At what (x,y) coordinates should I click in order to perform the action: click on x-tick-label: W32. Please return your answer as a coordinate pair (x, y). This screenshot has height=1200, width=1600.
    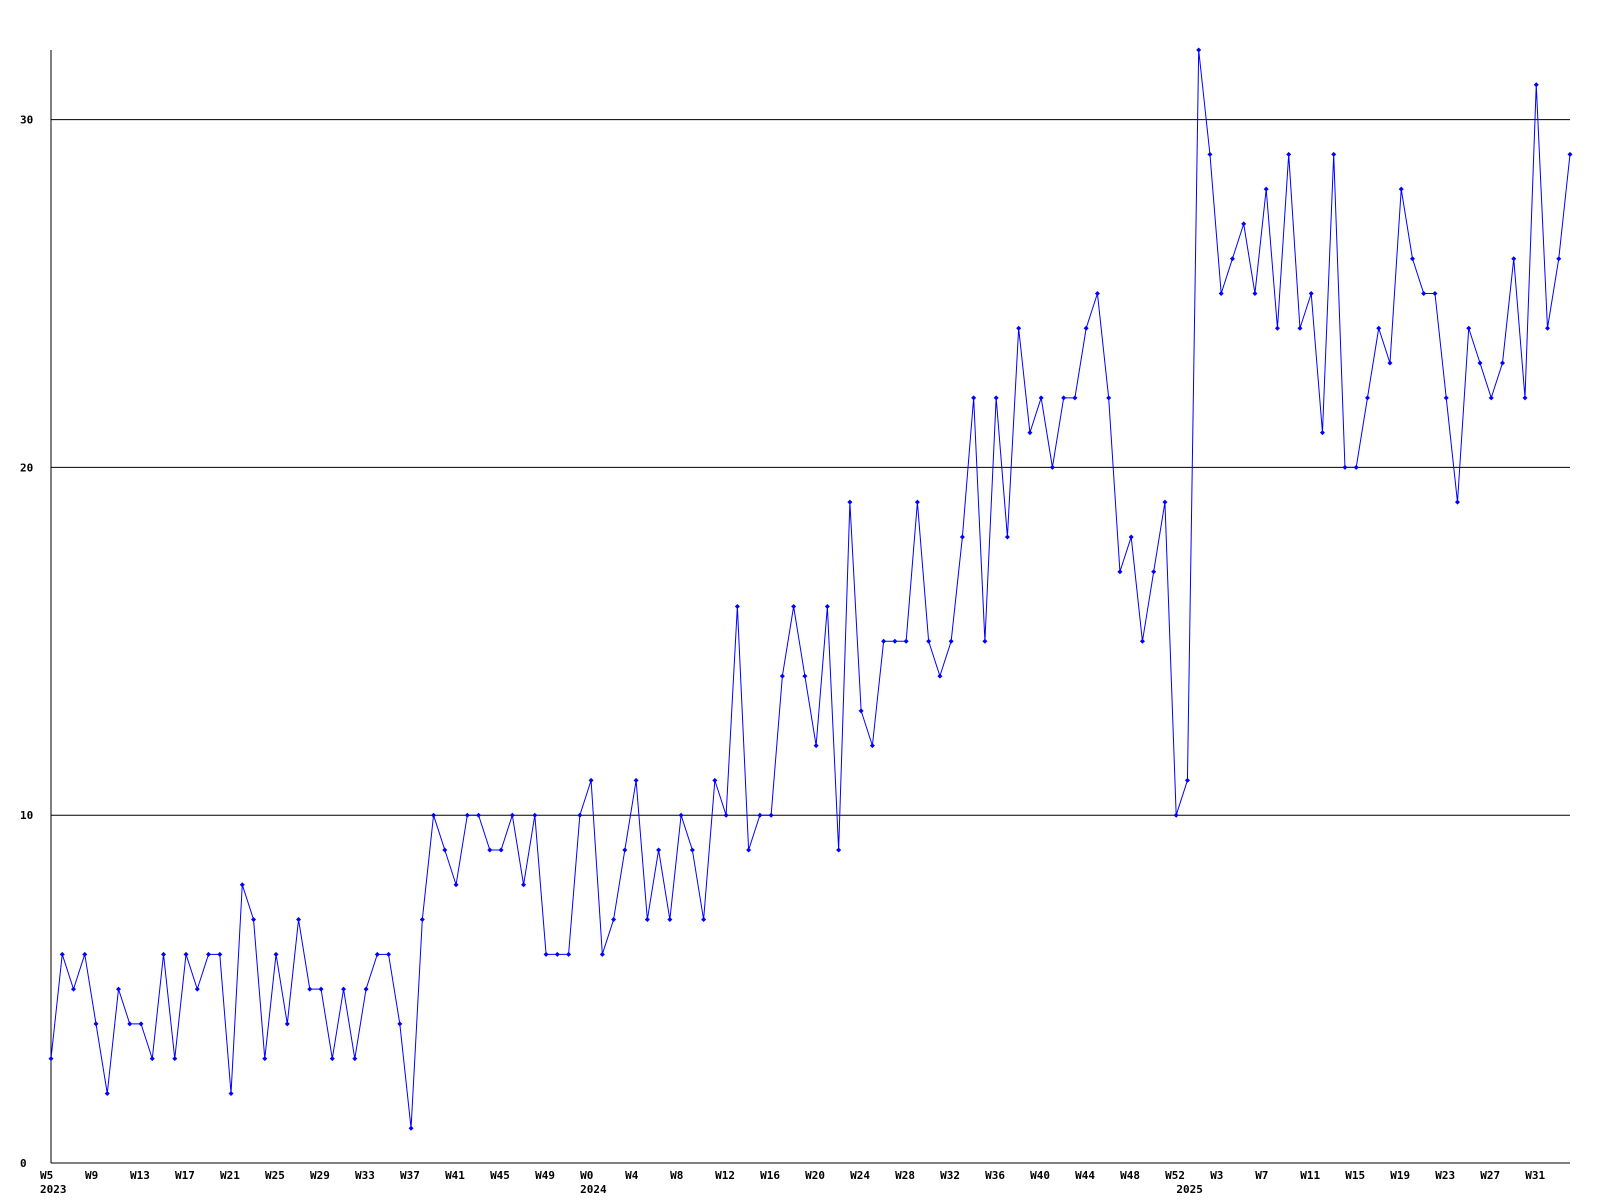
    Looking at the image, I should click on (950, 1175).